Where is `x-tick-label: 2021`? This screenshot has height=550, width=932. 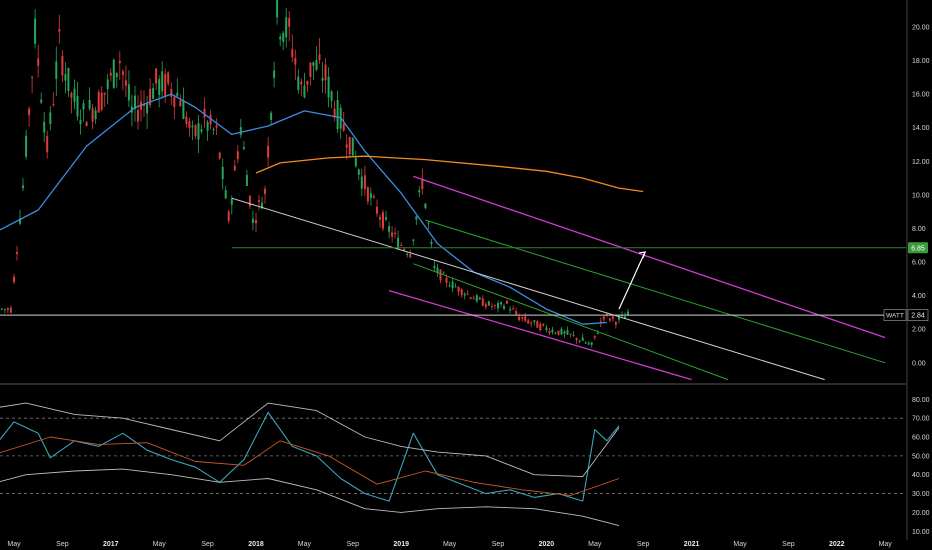 x-tick-label: 2021 is located at coordinates (692, 544).